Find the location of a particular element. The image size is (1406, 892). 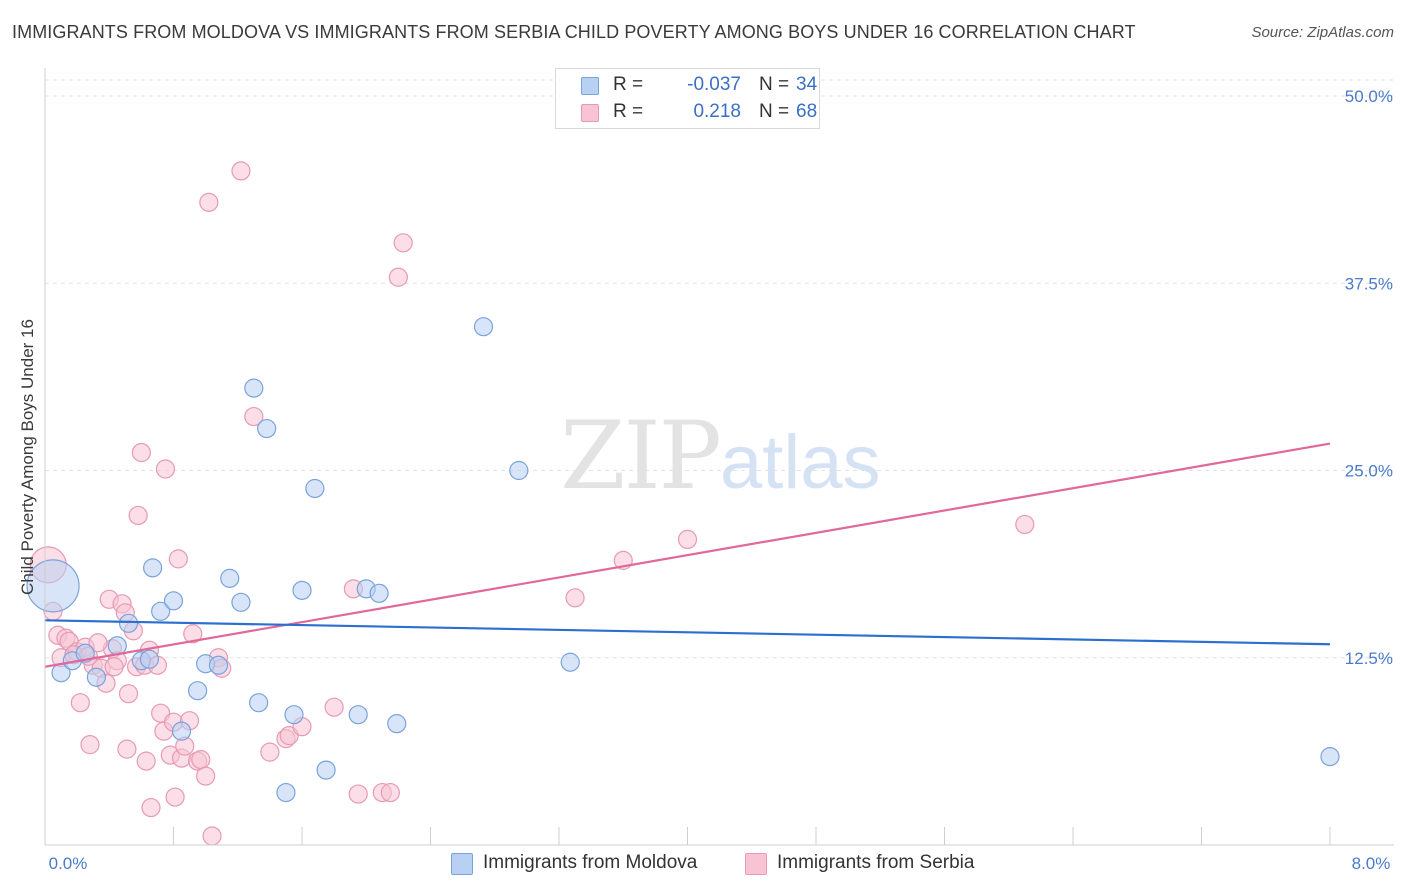

legend-r-value: 0.218 is located at coordinates (717, 111).